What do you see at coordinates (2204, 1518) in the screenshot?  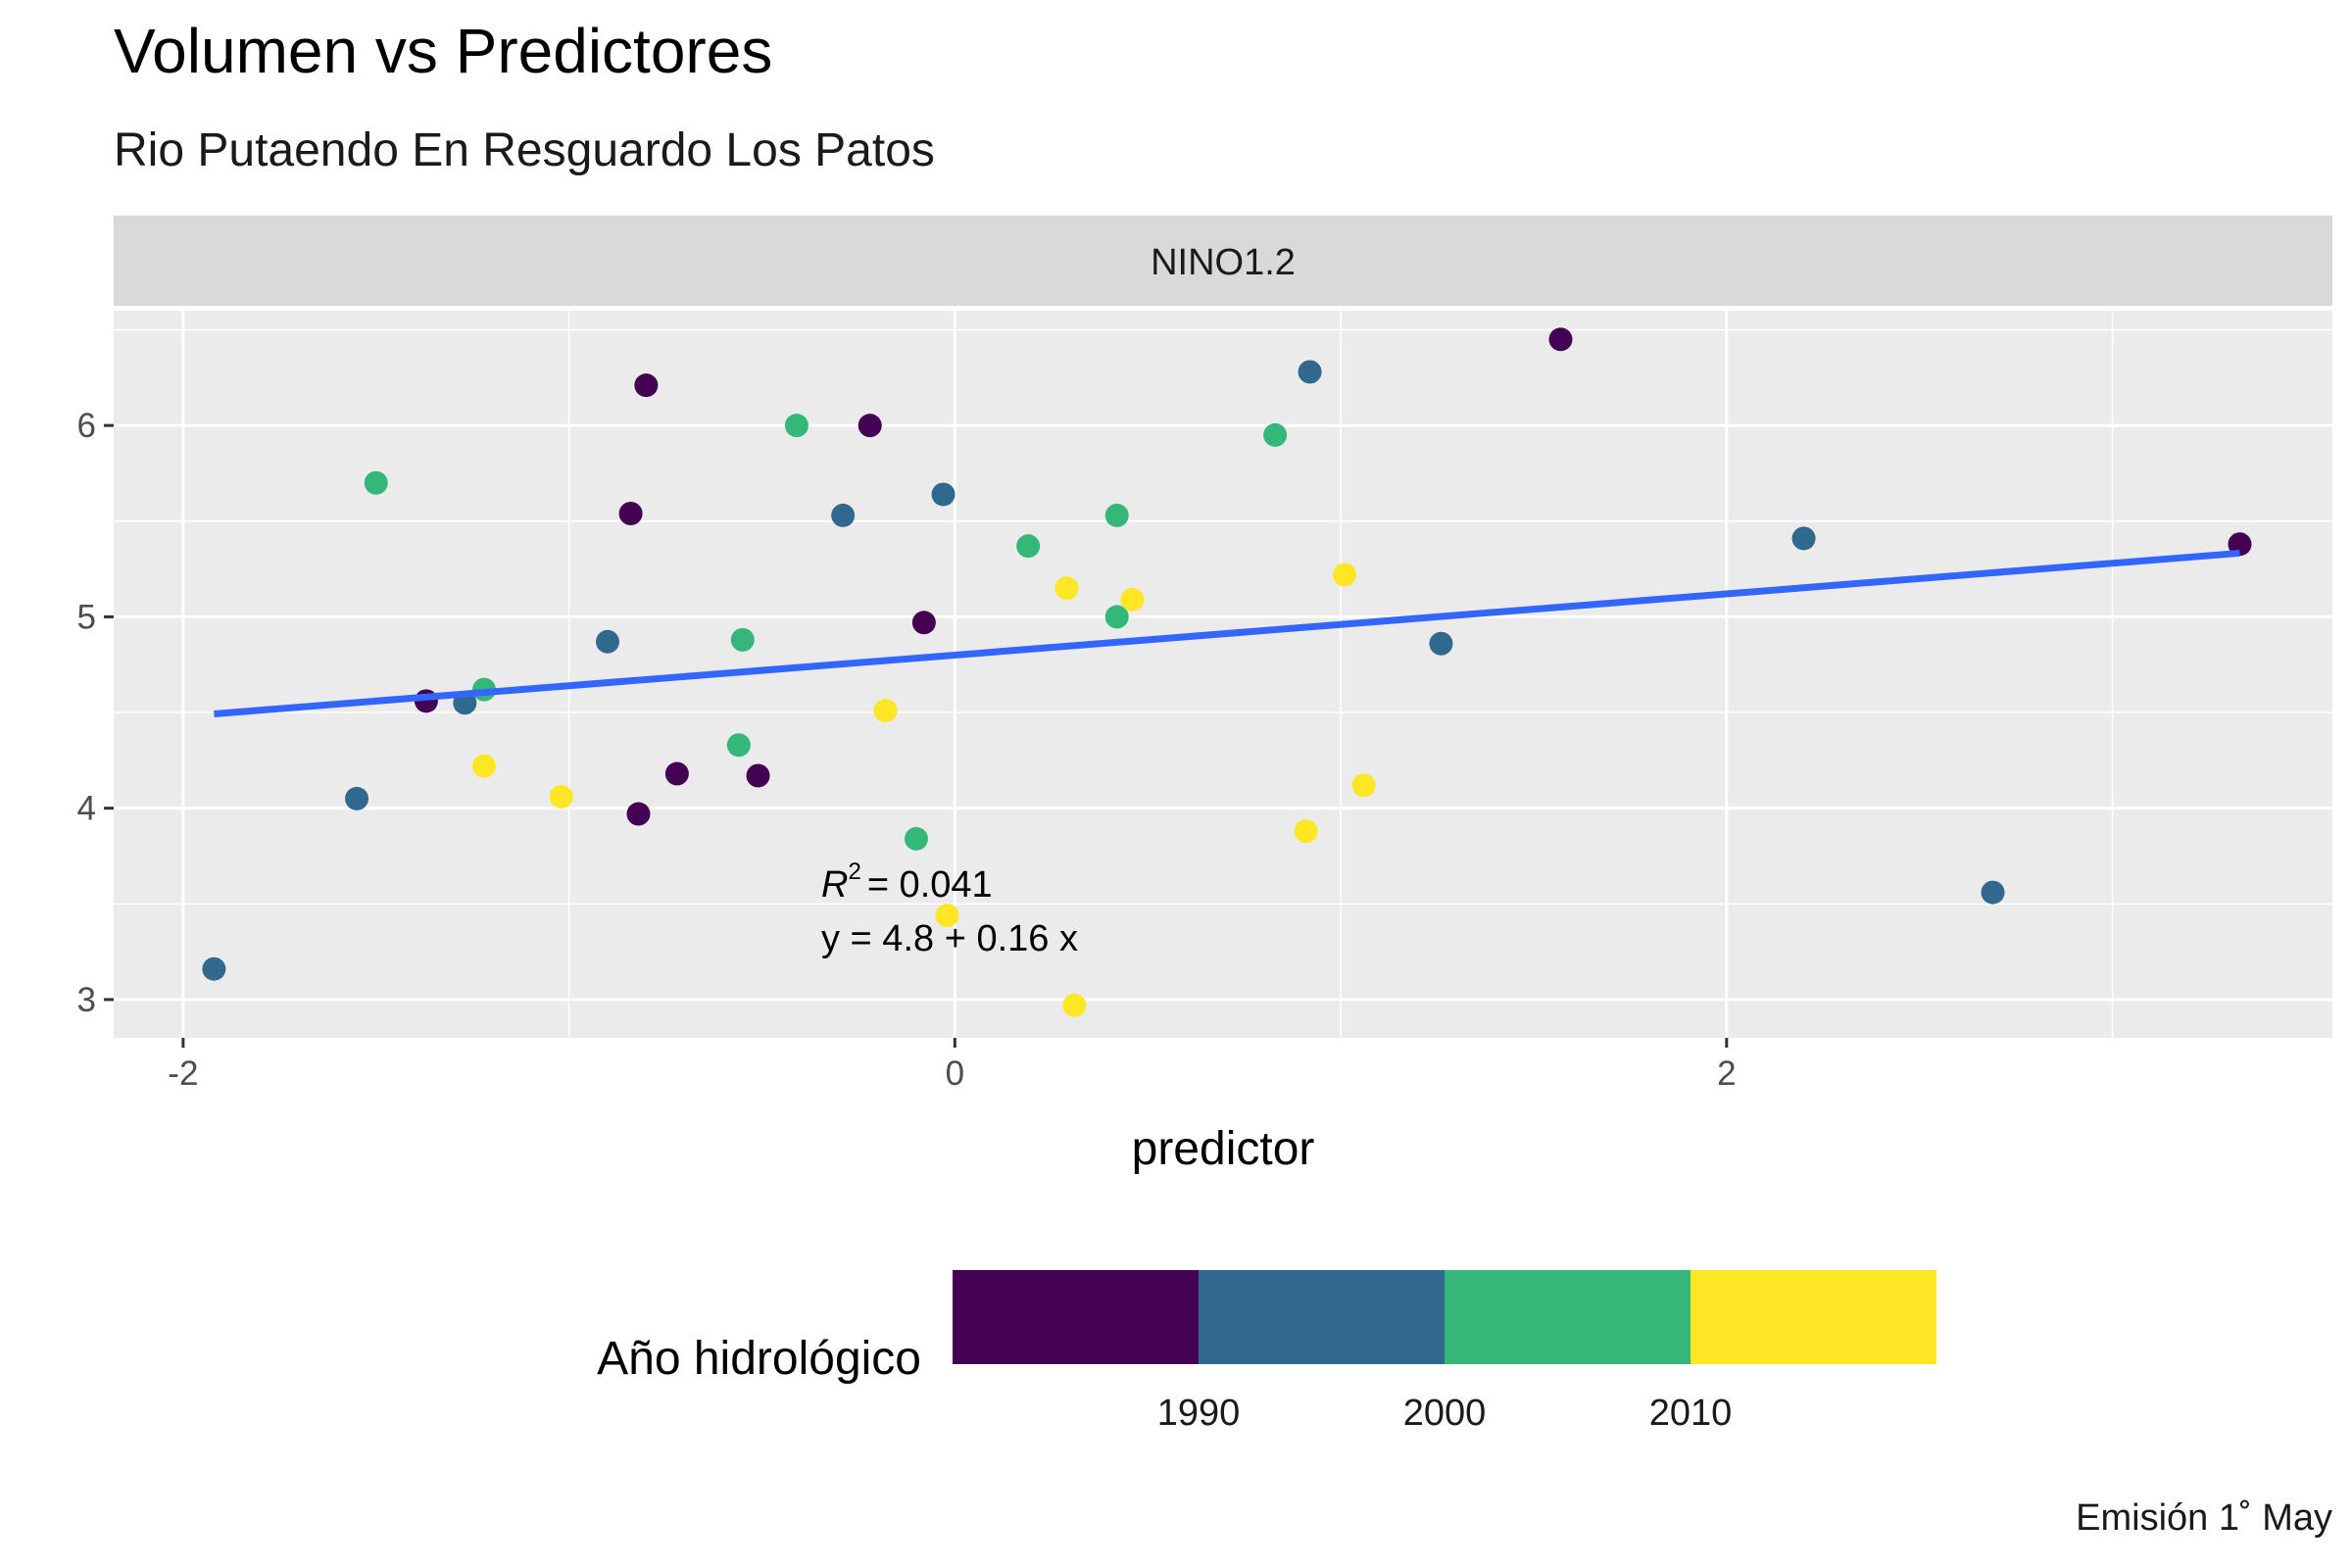 I see `caption: Emisión 1˚ May` at bounding box center [2204, 1518].